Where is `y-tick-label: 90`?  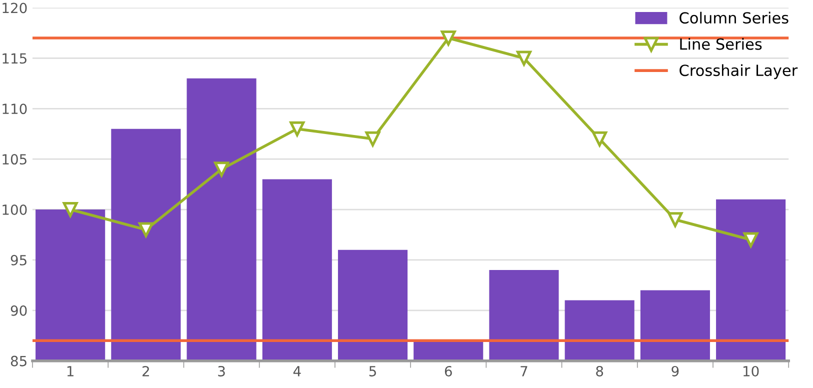 y-tick-label: 90 is located at coordinates (18, 310).